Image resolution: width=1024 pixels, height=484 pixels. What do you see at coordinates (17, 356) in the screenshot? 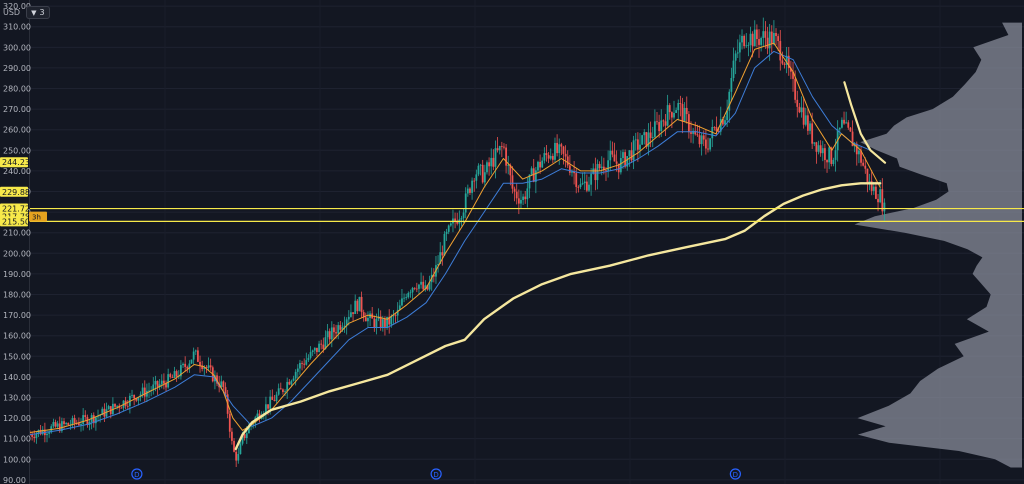
I see `price-tick-label: 150.00` at bounding box center [17, 356].